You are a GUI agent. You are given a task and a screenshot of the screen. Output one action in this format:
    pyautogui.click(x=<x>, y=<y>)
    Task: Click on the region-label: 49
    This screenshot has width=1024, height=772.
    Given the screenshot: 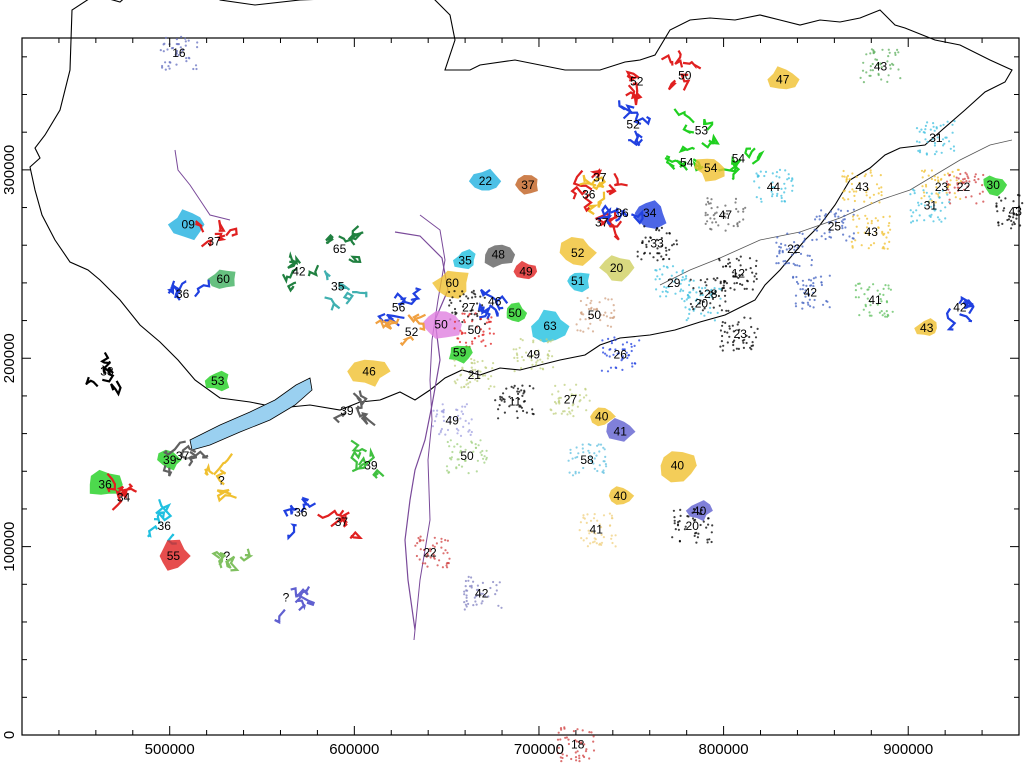 What is the action you would take?
    pyautogui.click(x=526, y=272)
    